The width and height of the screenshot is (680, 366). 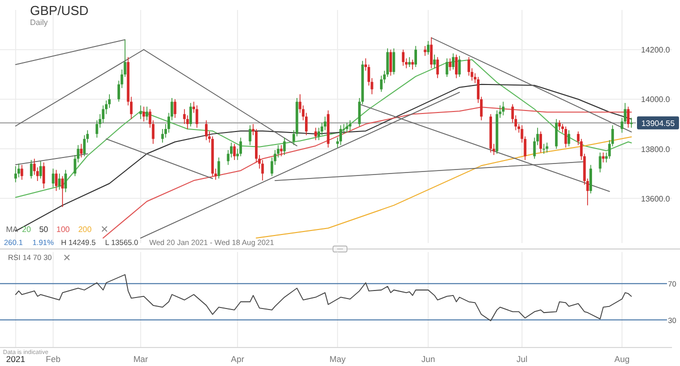 I want to click on series-label: 50, so click(x=44, y=229).